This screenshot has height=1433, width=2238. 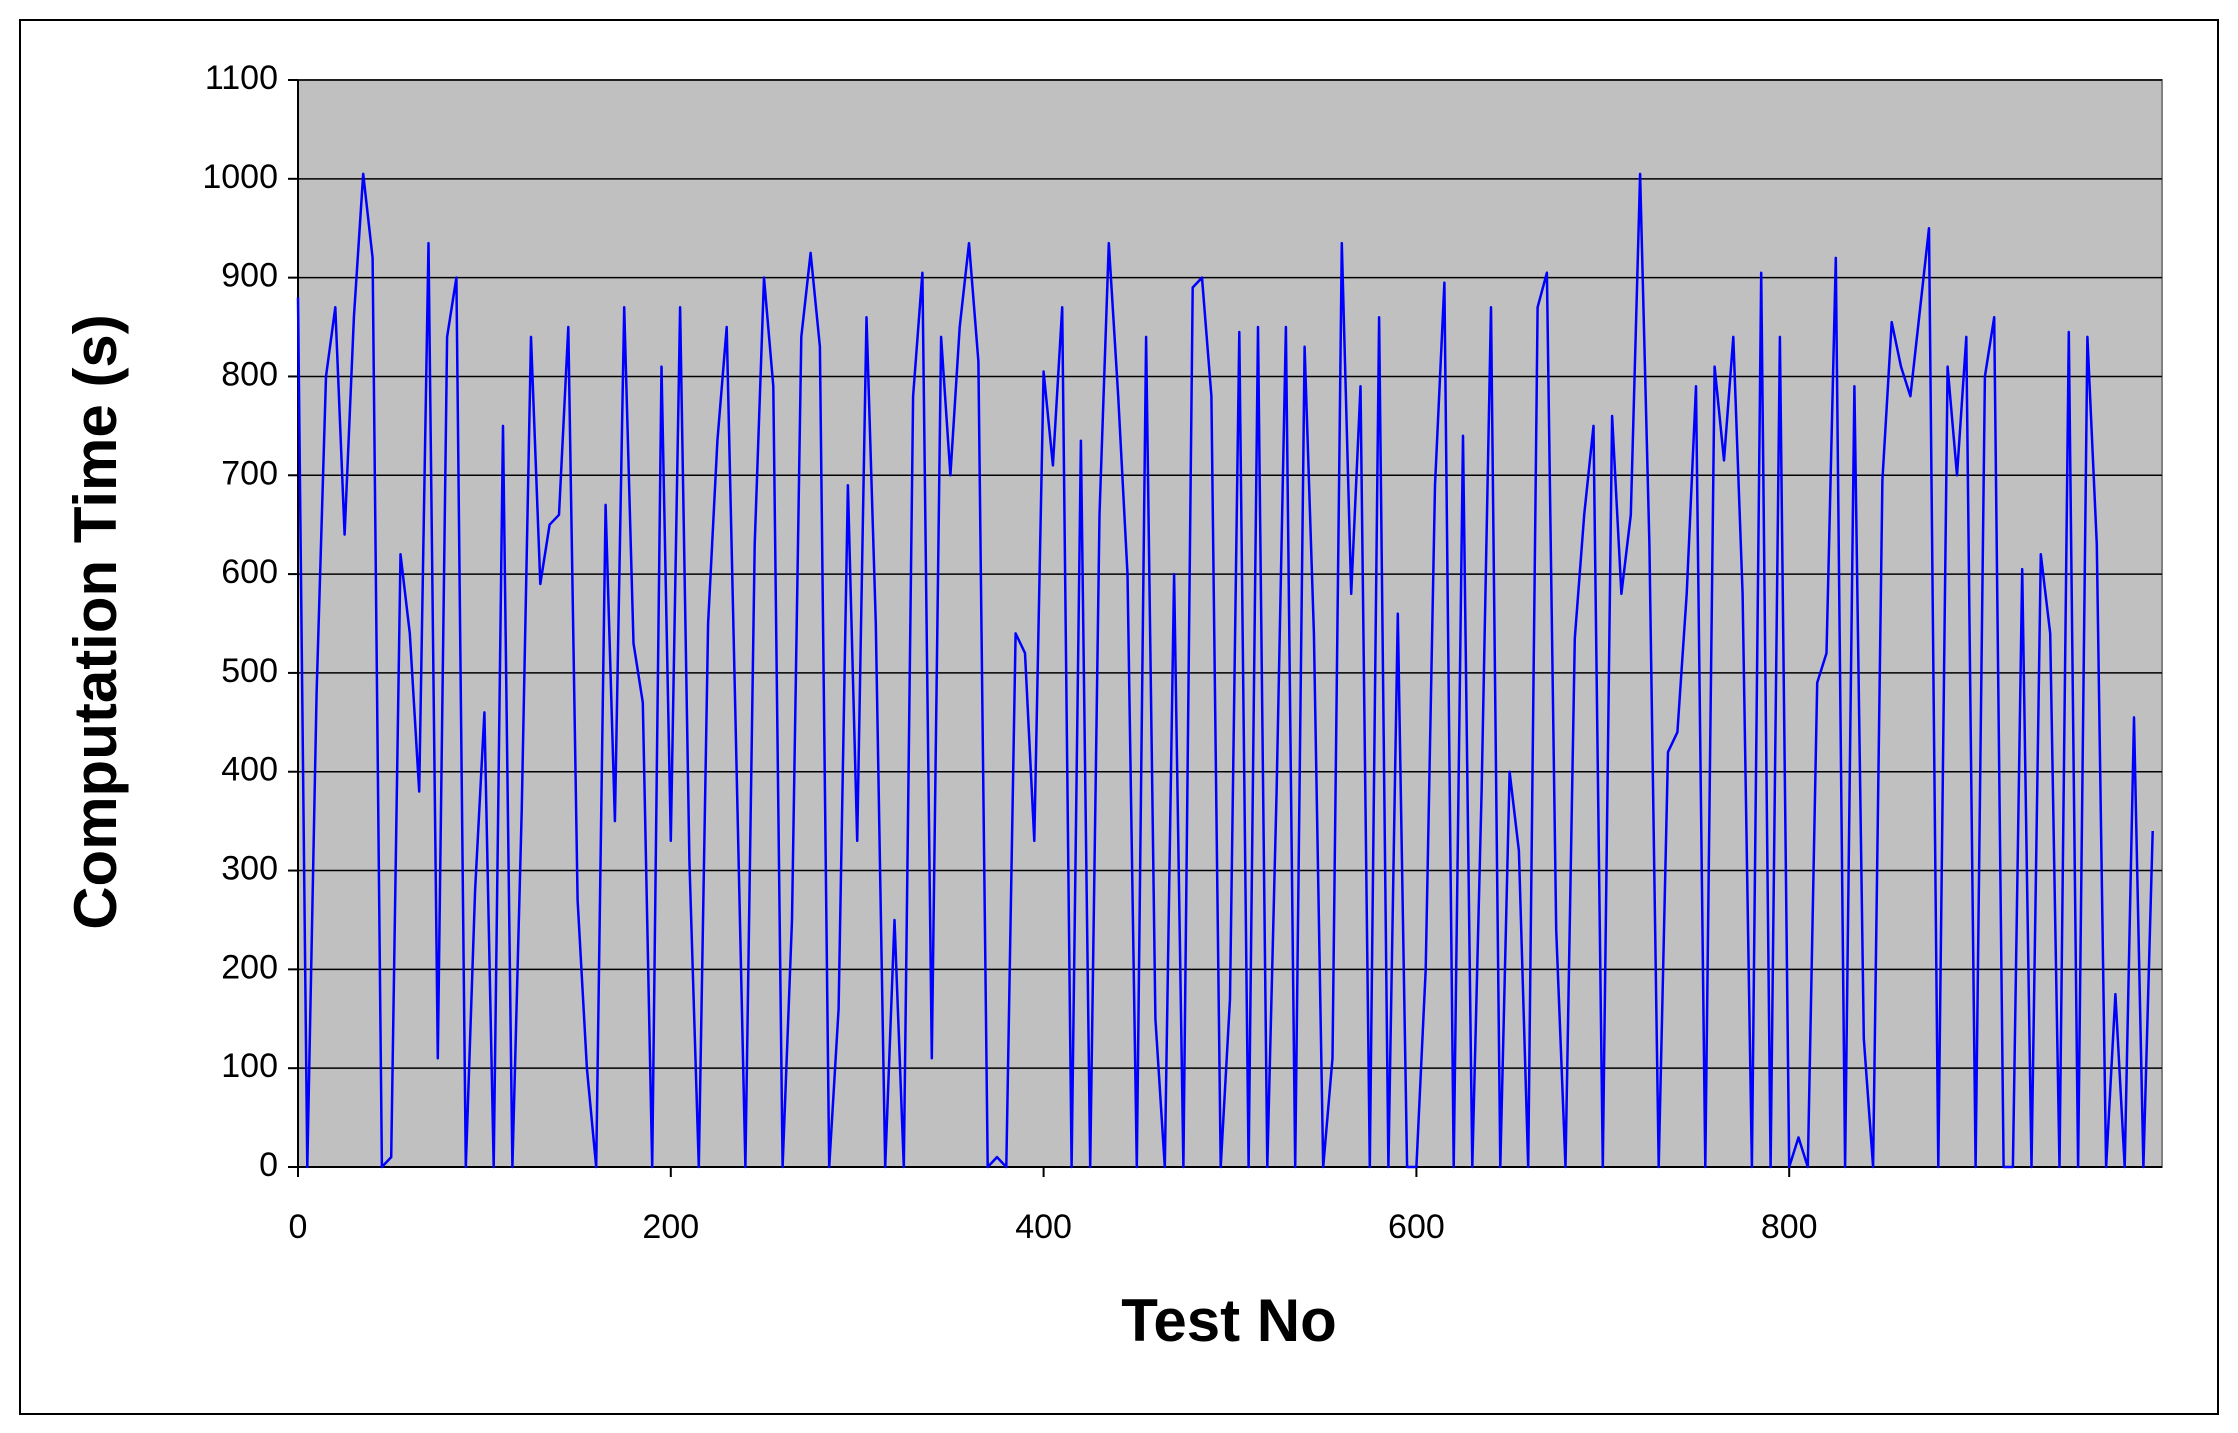 I want to click on x-tick-label: 600, so click(x=1416, y=1227).